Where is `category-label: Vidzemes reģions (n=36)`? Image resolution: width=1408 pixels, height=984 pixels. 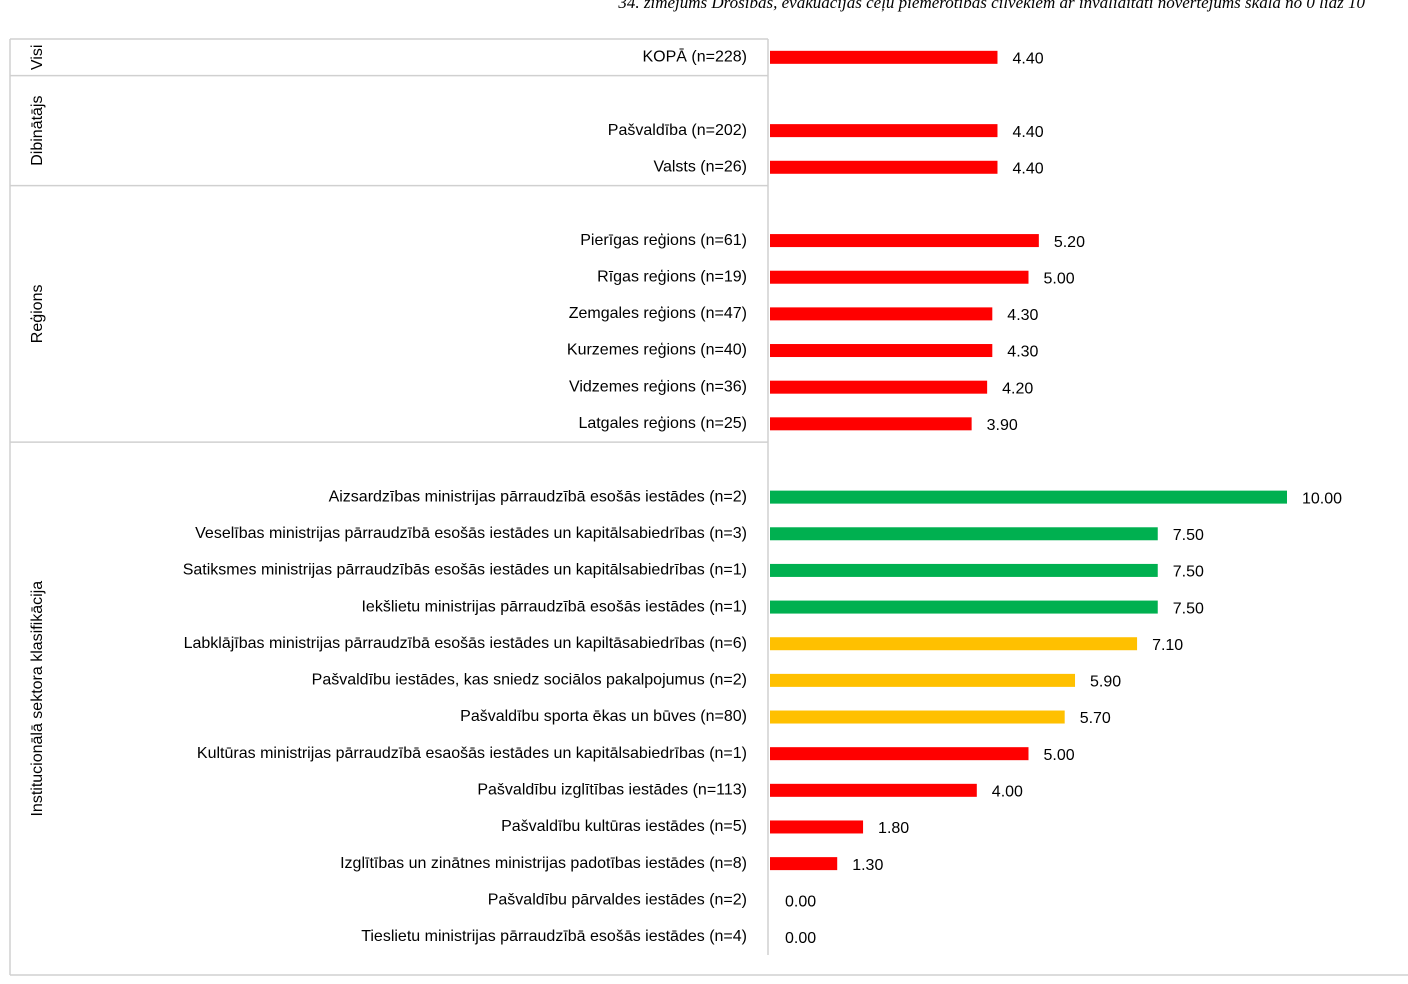 category-label: Vidzemes reģions (n=36) is located at coordinates (658, 386).